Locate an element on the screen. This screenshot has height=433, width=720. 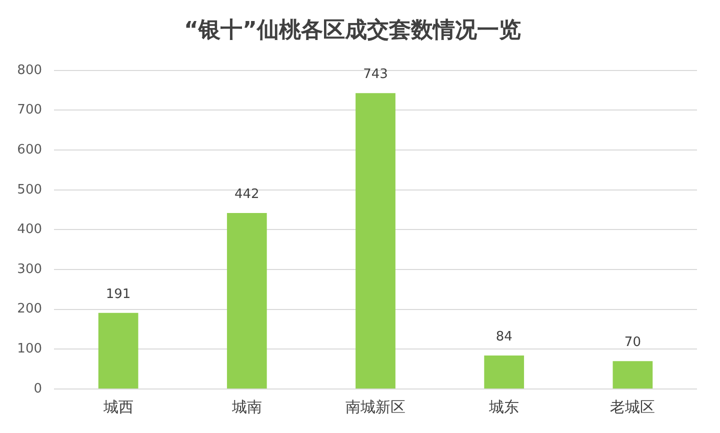
y-tick-label: 0 is located at coordinates (38, 388).